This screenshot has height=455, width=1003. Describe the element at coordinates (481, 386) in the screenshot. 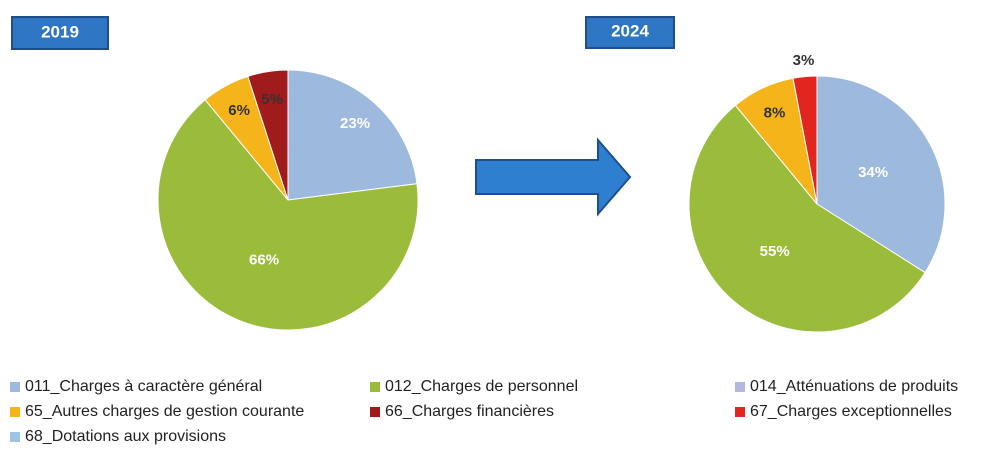

I see `legend-label: 012_Charges de personnel` at that location.